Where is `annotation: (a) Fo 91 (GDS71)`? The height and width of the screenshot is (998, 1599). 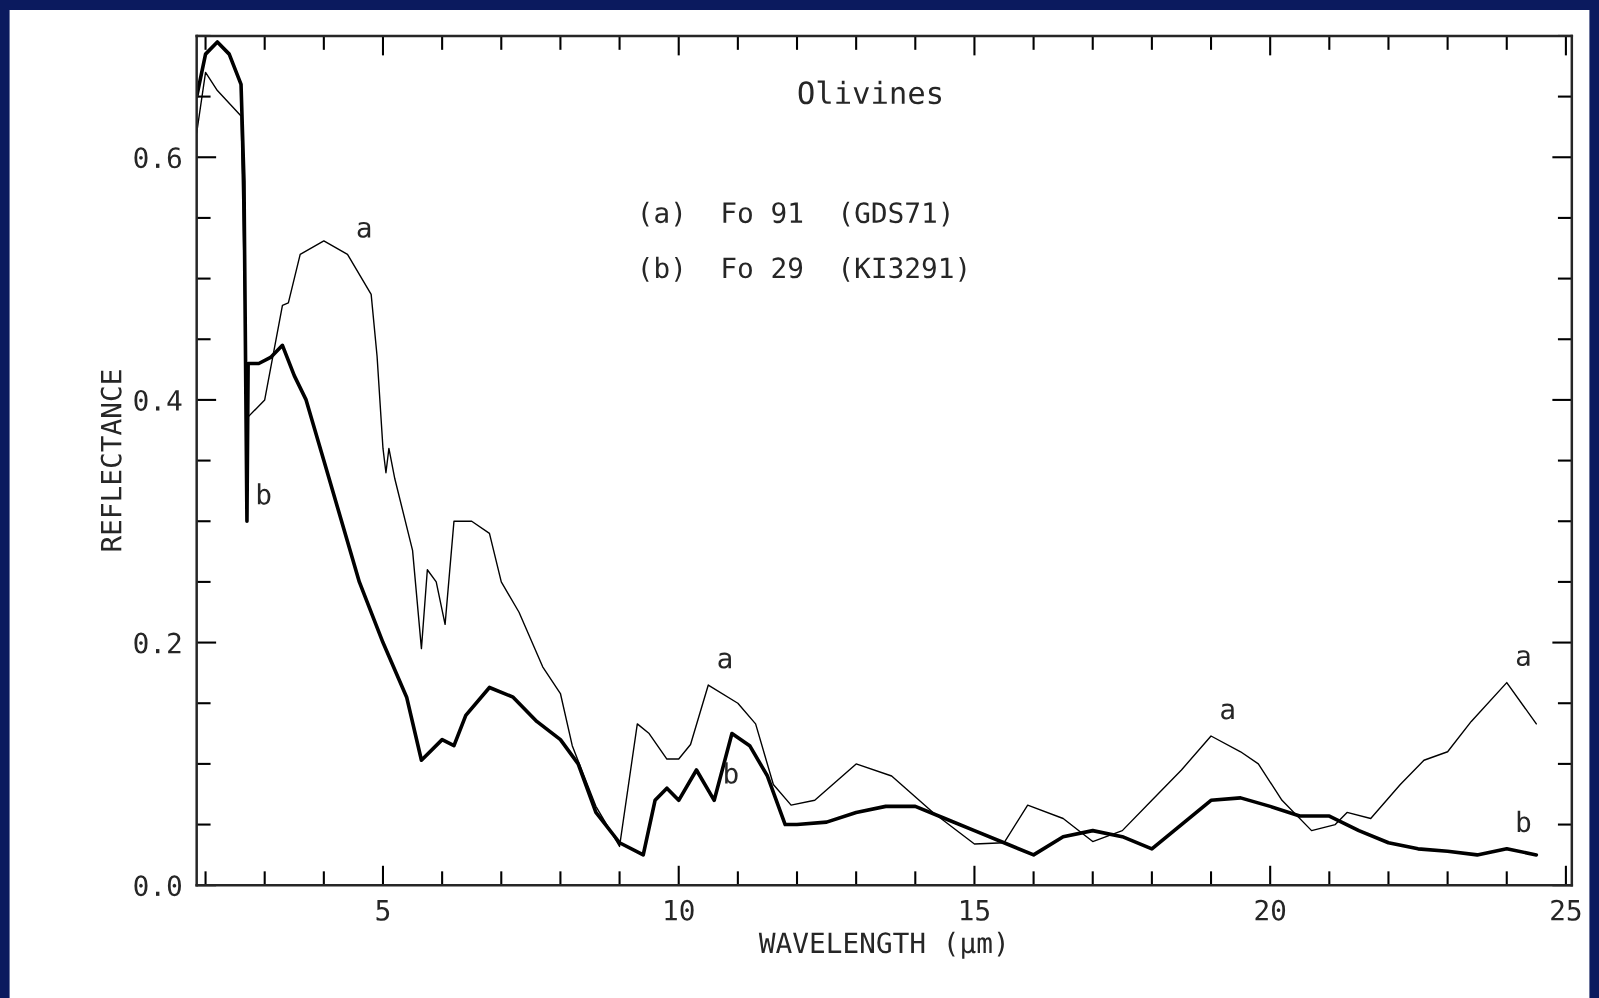
annotation: (a) Fo 91 (GDS71) is located at coordinates (795, 214).